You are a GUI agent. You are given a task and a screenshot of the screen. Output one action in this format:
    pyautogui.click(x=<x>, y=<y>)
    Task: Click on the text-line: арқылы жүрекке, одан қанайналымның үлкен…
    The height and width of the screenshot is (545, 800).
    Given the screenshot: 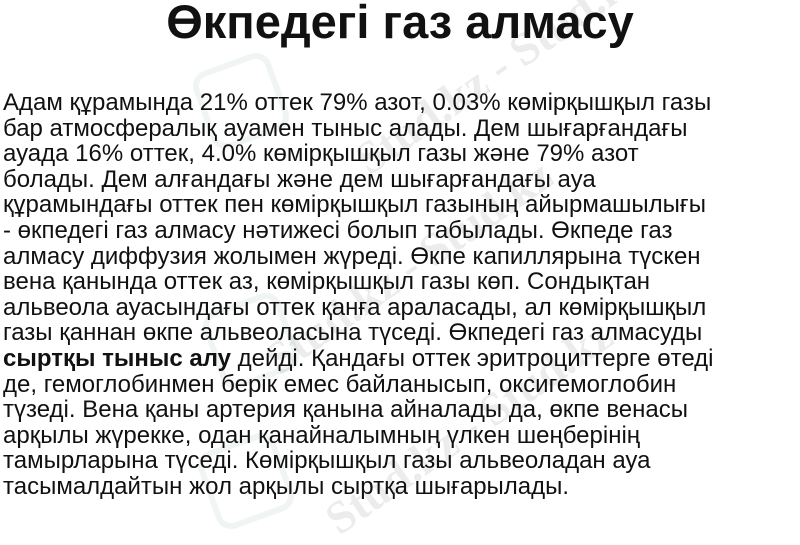 What is the action you would take?
    pyautogui.click(x=322, y=435)
    